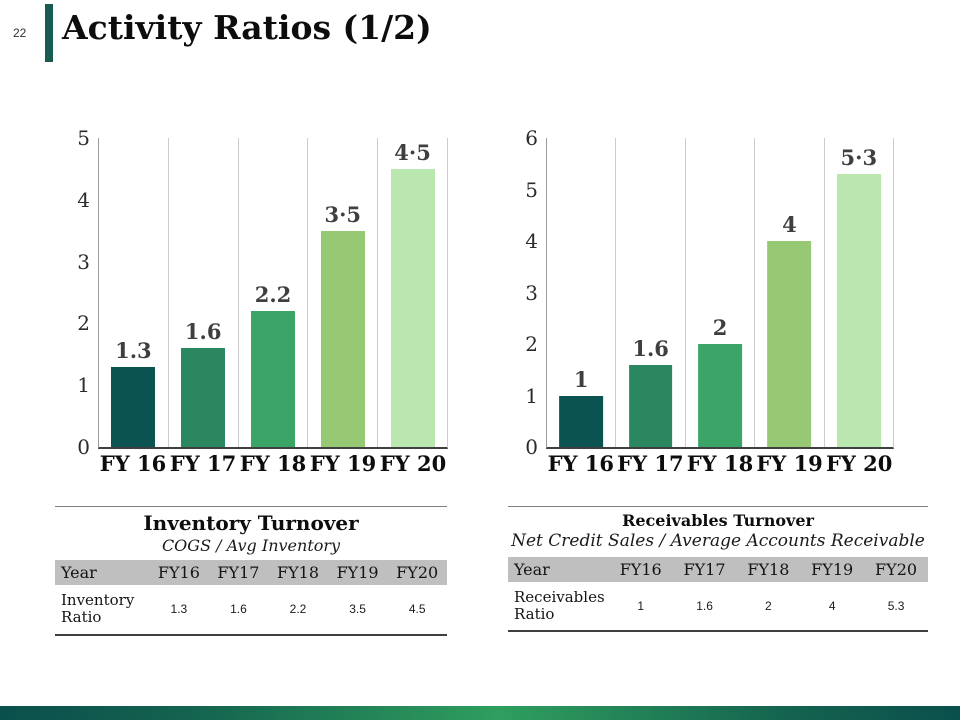 The image size is (960, 720). What do you see at coordinates (718, 520) in the screenshot?
I see `table-title: Receivables Turnover` at bounding box center [718, 520].